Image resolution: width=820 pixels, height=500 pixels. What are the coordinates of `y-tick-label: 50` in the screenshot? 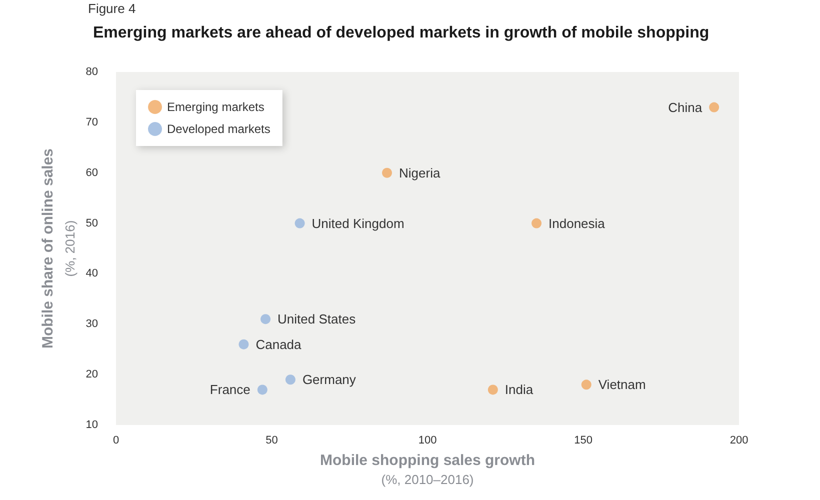 It's located at (92, 223).